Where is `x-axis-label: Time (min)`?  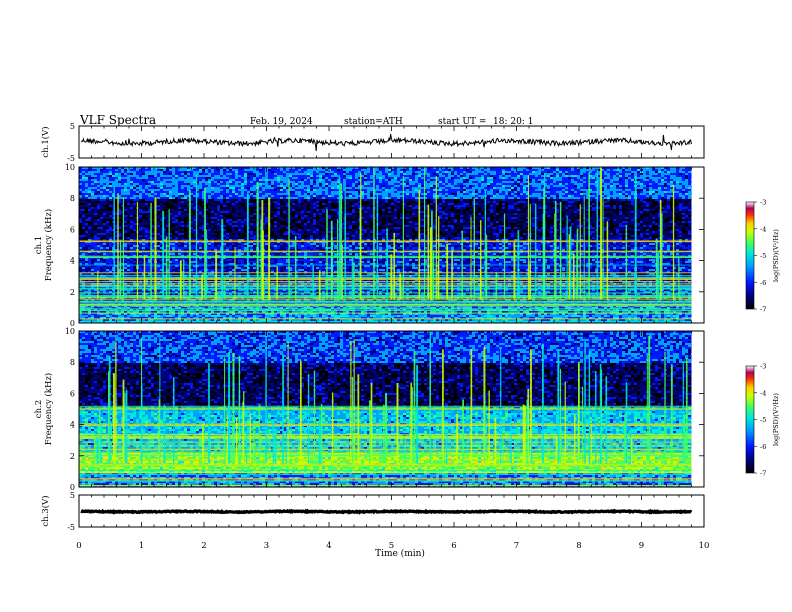
x-axis-label: Time (min) is located at coordinates (400, 553).